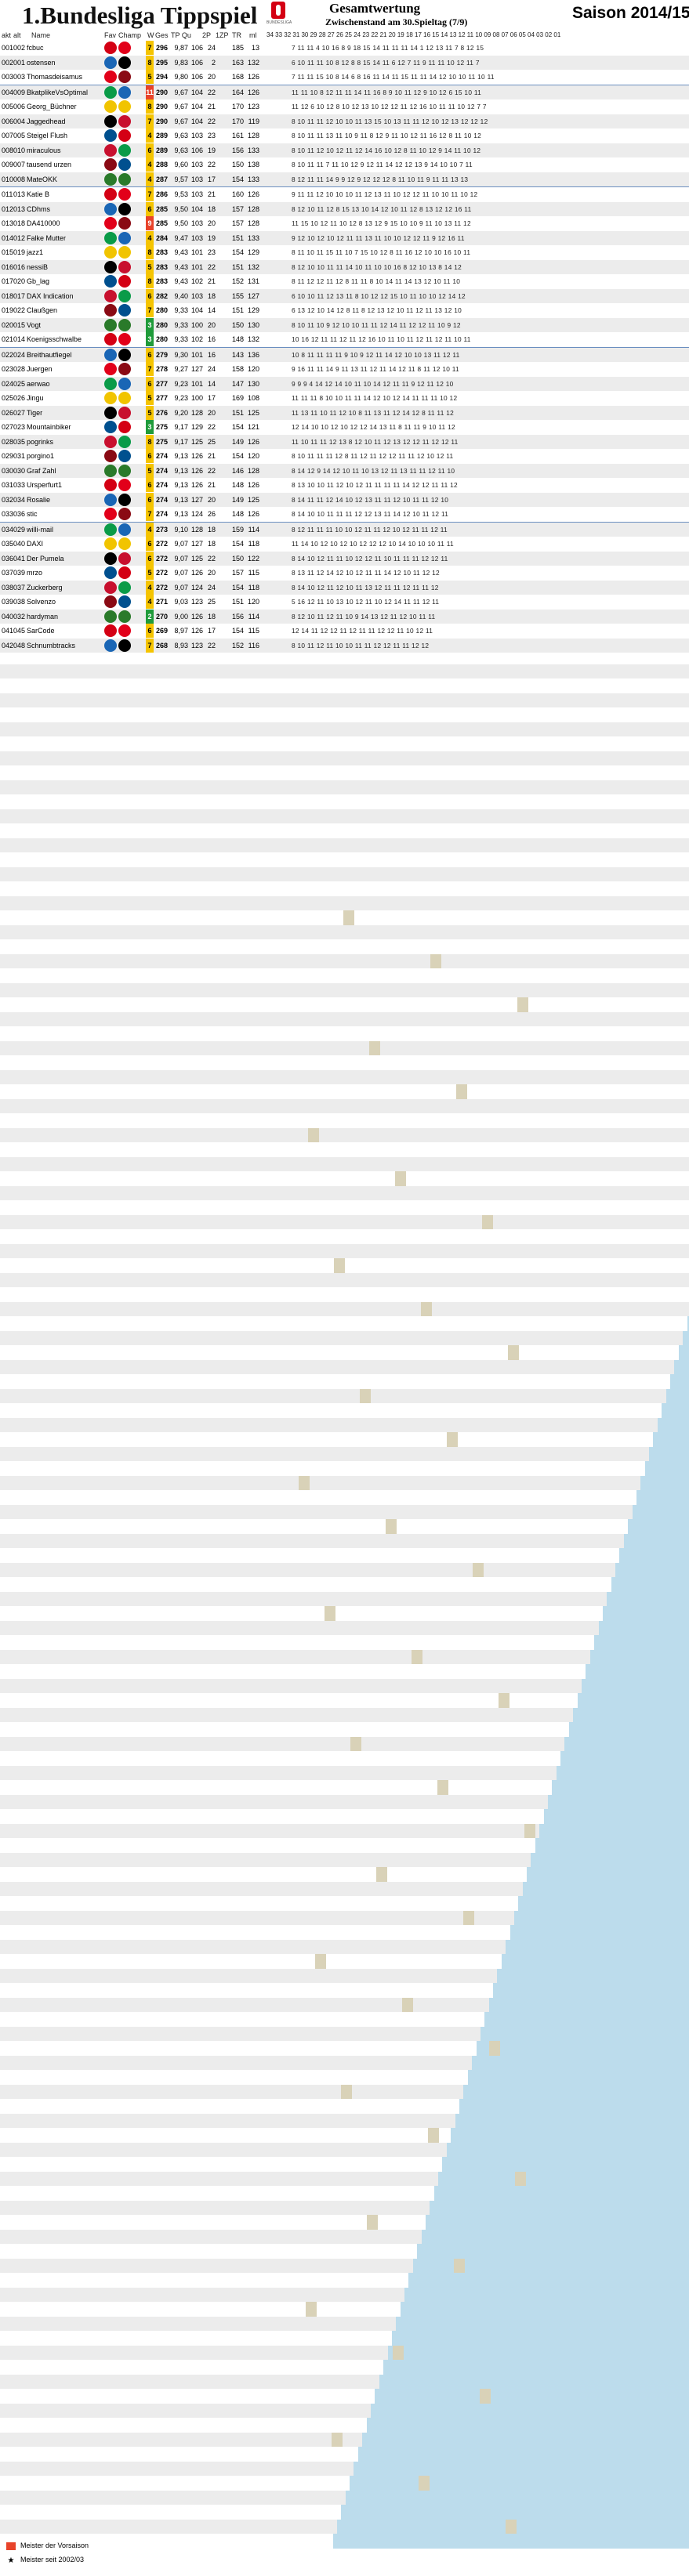  What do you see at coordinates (253, 441) in the screenshot?
I see `cell-ml: 126` at bounding box center [253, 441].